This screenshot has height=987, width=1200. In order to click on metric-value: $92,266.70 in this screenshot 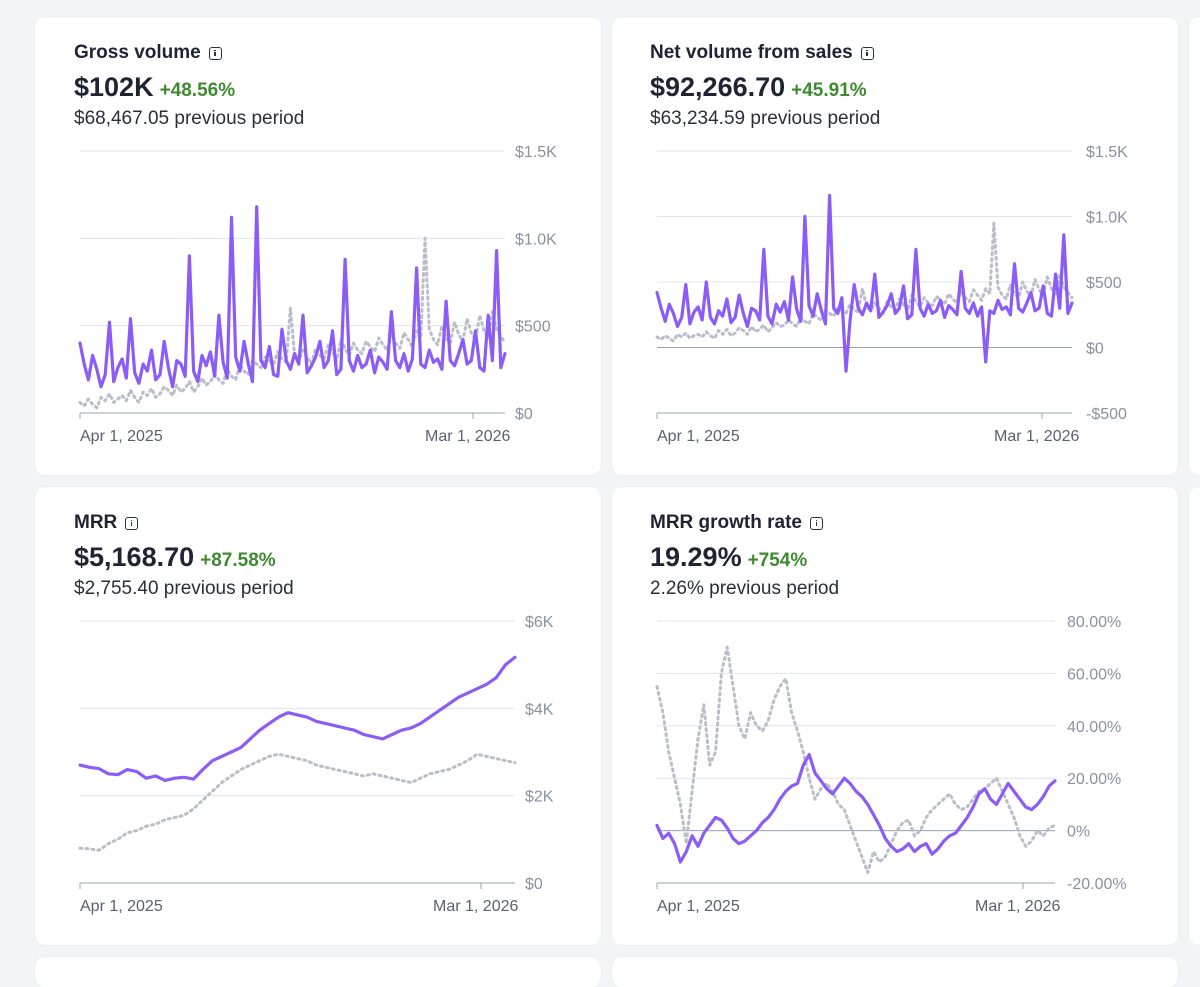, I will do `click(718, 87)`.